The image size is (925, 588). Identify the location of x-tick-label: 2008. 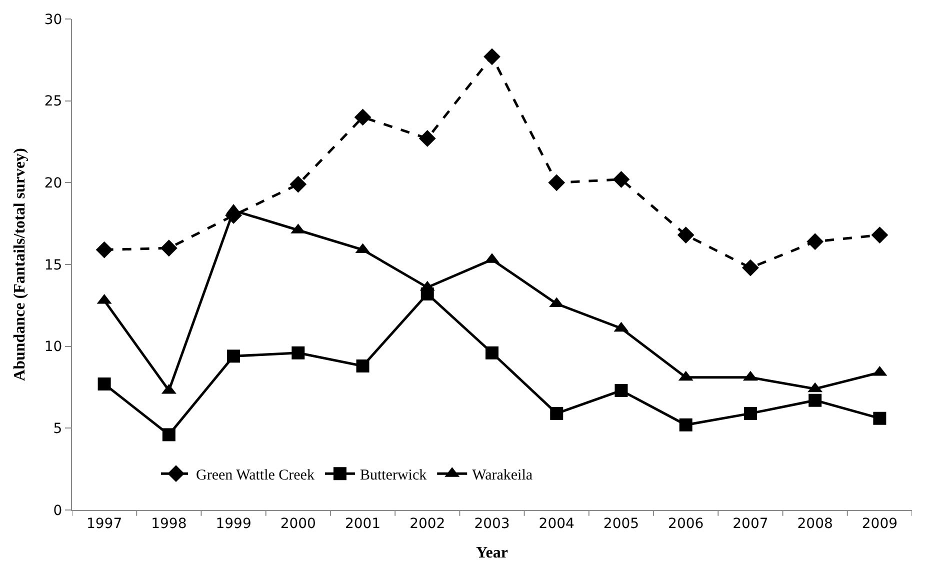
(815, 524).